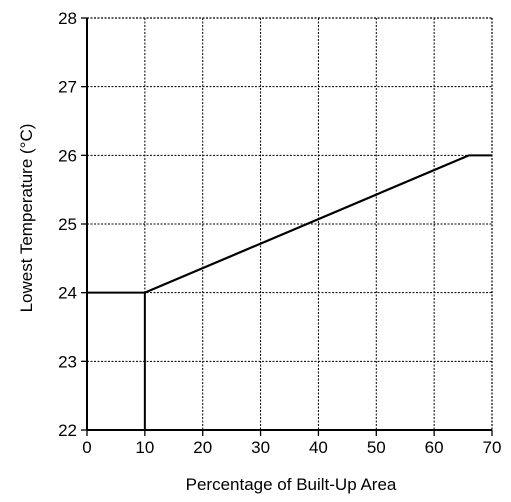 The height and width of the screenshot is (502, 511). Describe the element at coordinates (260, 447) in the screenshot. I see `x-tick-label: 30` at that location.